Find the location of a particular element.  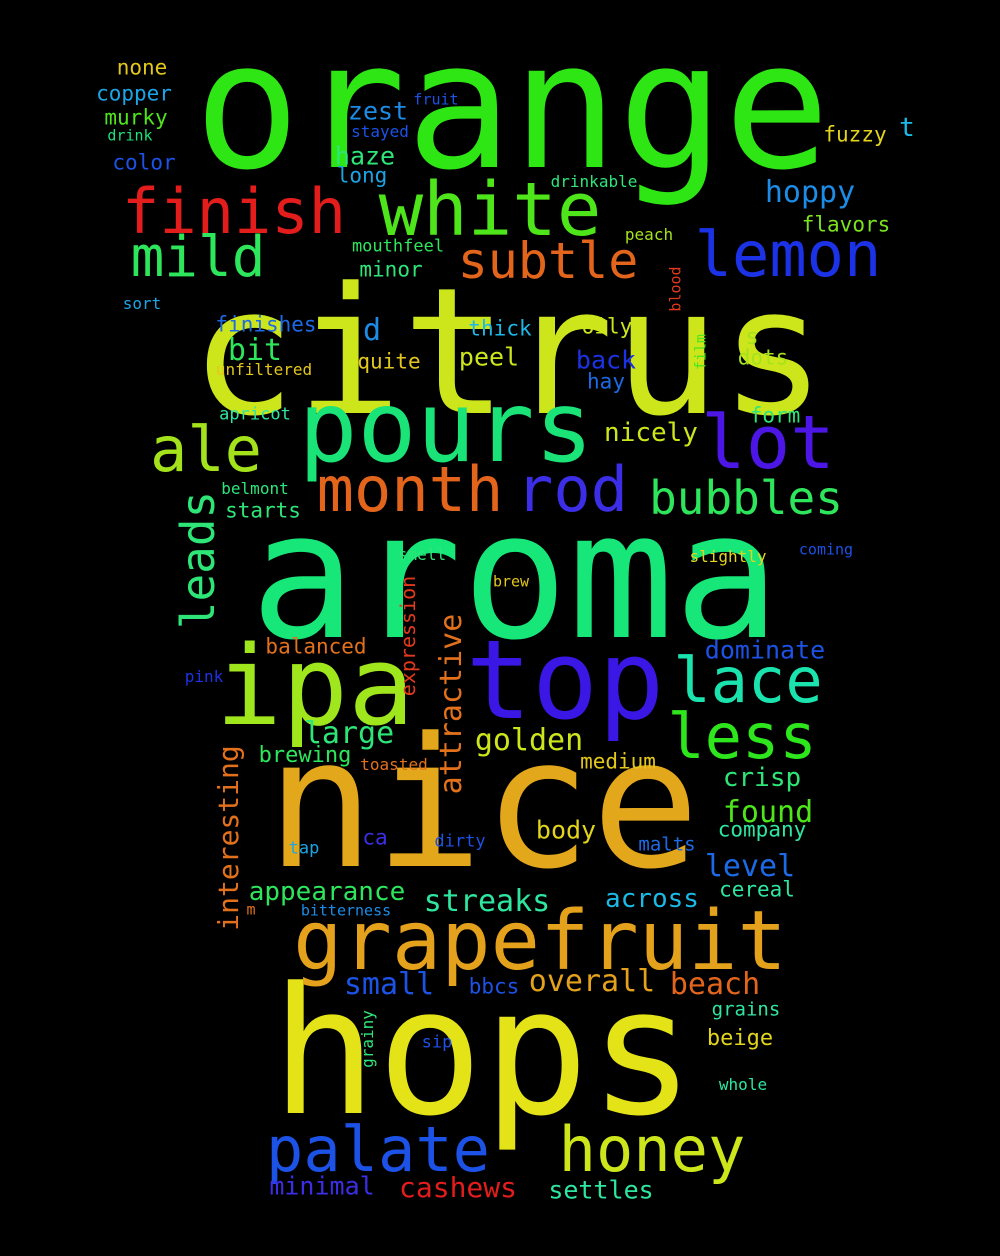

word-white: white is located at coordinates (490, 210).